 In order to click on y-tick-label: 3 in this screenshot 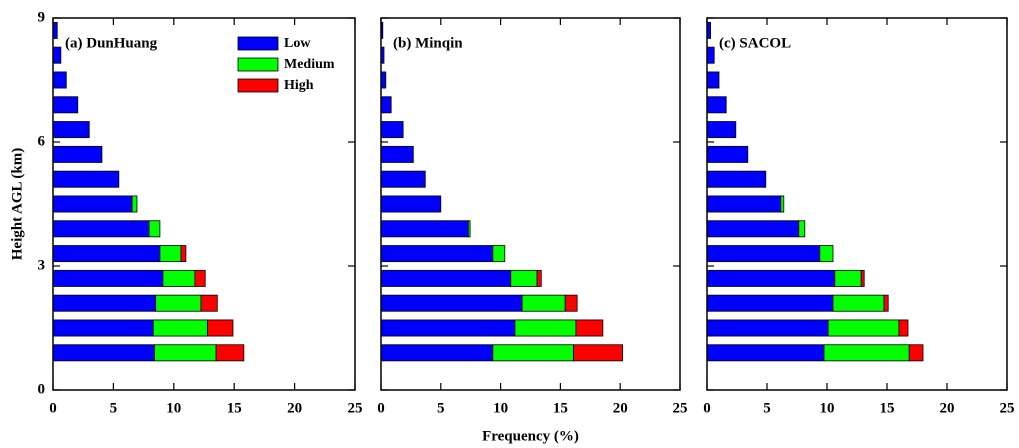, I will do `click(42, 265)`.